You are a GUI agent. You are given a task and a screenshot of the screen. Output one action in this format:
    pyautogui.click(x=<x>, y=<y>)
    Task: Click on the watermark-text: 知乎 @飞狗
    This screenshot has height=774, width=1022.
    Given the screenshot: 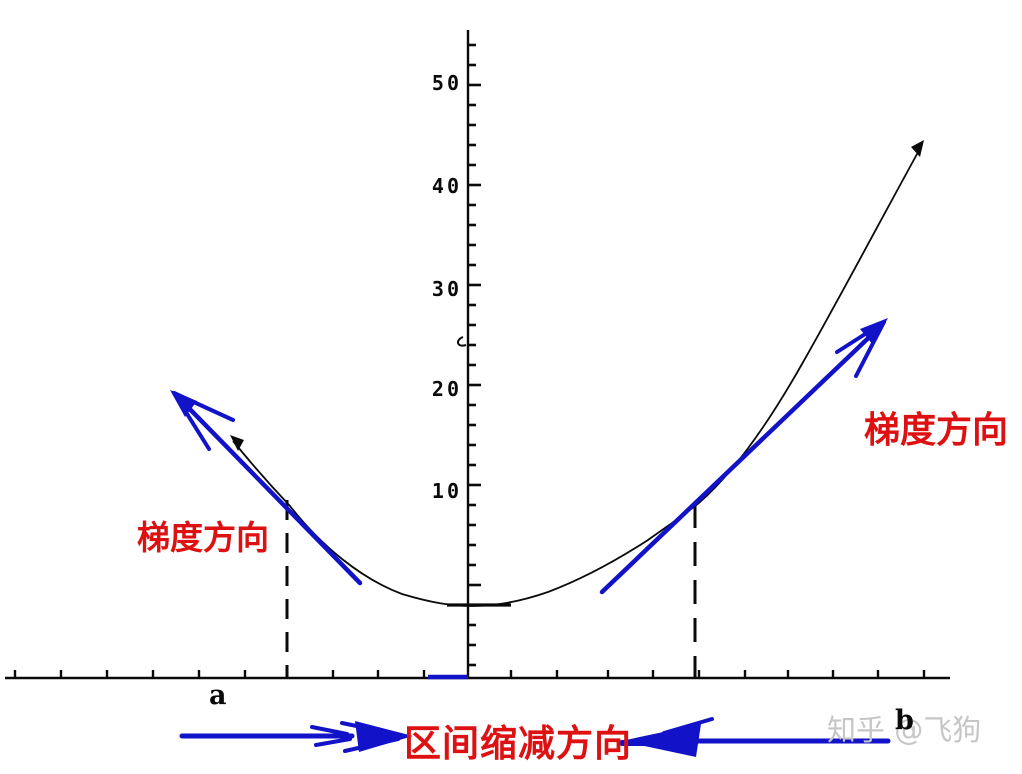 What is the action you would take?
    pyautogui.click(x=904, y=730)
    